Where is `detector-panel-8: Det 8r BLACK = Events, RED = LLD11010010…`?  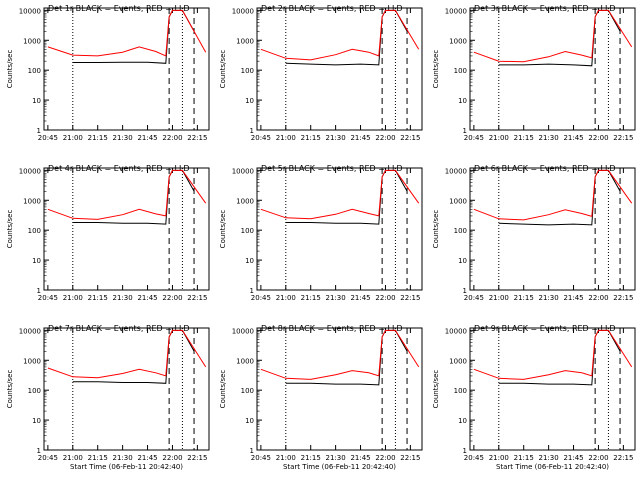 detector-panel-8: Det 8r BLACK = Events, RED = LLD11010010… is located at coordinates (321, 397).